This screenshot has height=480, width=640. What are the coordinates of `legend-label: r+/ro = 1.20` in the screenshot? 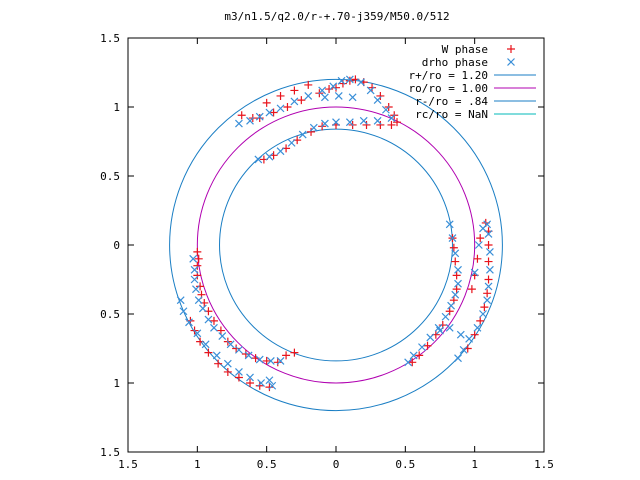 It's located at (448, 75).